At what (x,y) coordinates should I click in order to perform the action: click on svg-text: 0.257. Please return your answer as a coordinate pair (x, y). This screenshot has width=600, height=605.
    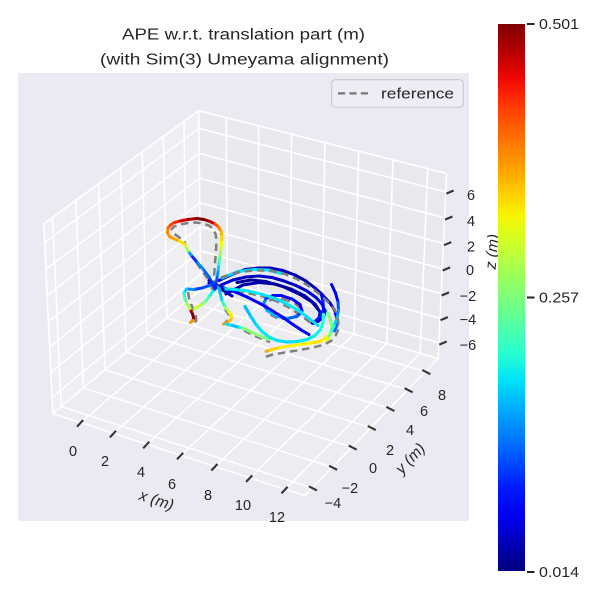
    Looking at the image, I should click on (559, 298).